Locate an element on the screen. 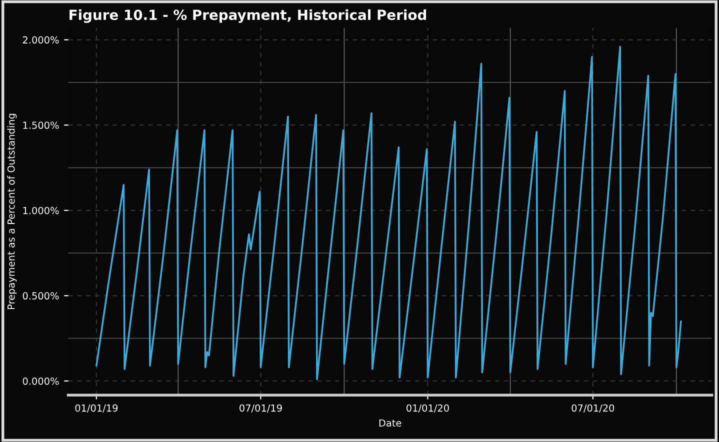  x-tick-label: 07/01/20 is located at coordinates (593, 408).